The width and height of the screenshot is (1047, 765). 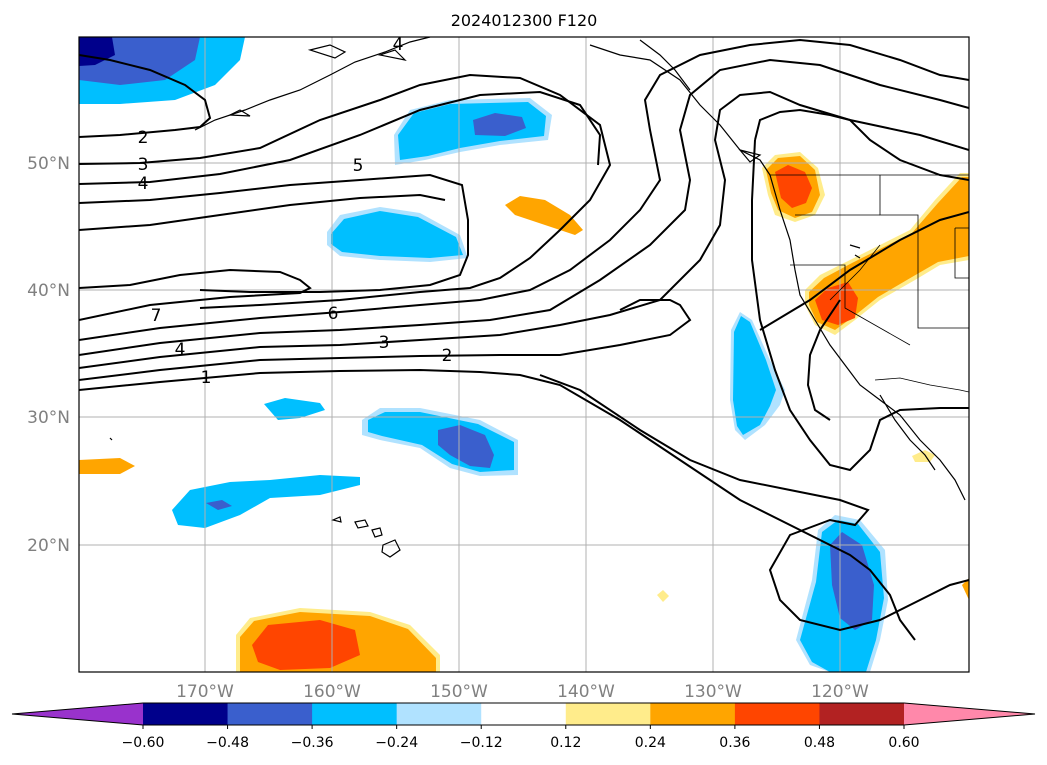 I want to click on shade-spot-east, so click(x=965, y=589).